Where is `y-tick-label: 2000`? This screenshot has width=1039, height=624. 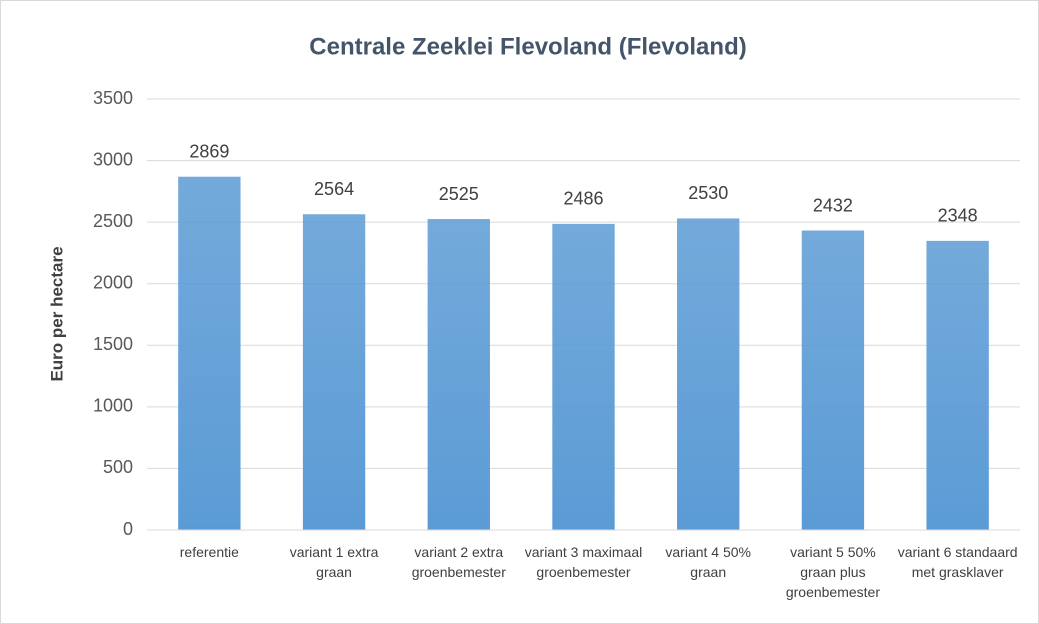 y-tick-label: 2000 is located at coordinates (113, 282).